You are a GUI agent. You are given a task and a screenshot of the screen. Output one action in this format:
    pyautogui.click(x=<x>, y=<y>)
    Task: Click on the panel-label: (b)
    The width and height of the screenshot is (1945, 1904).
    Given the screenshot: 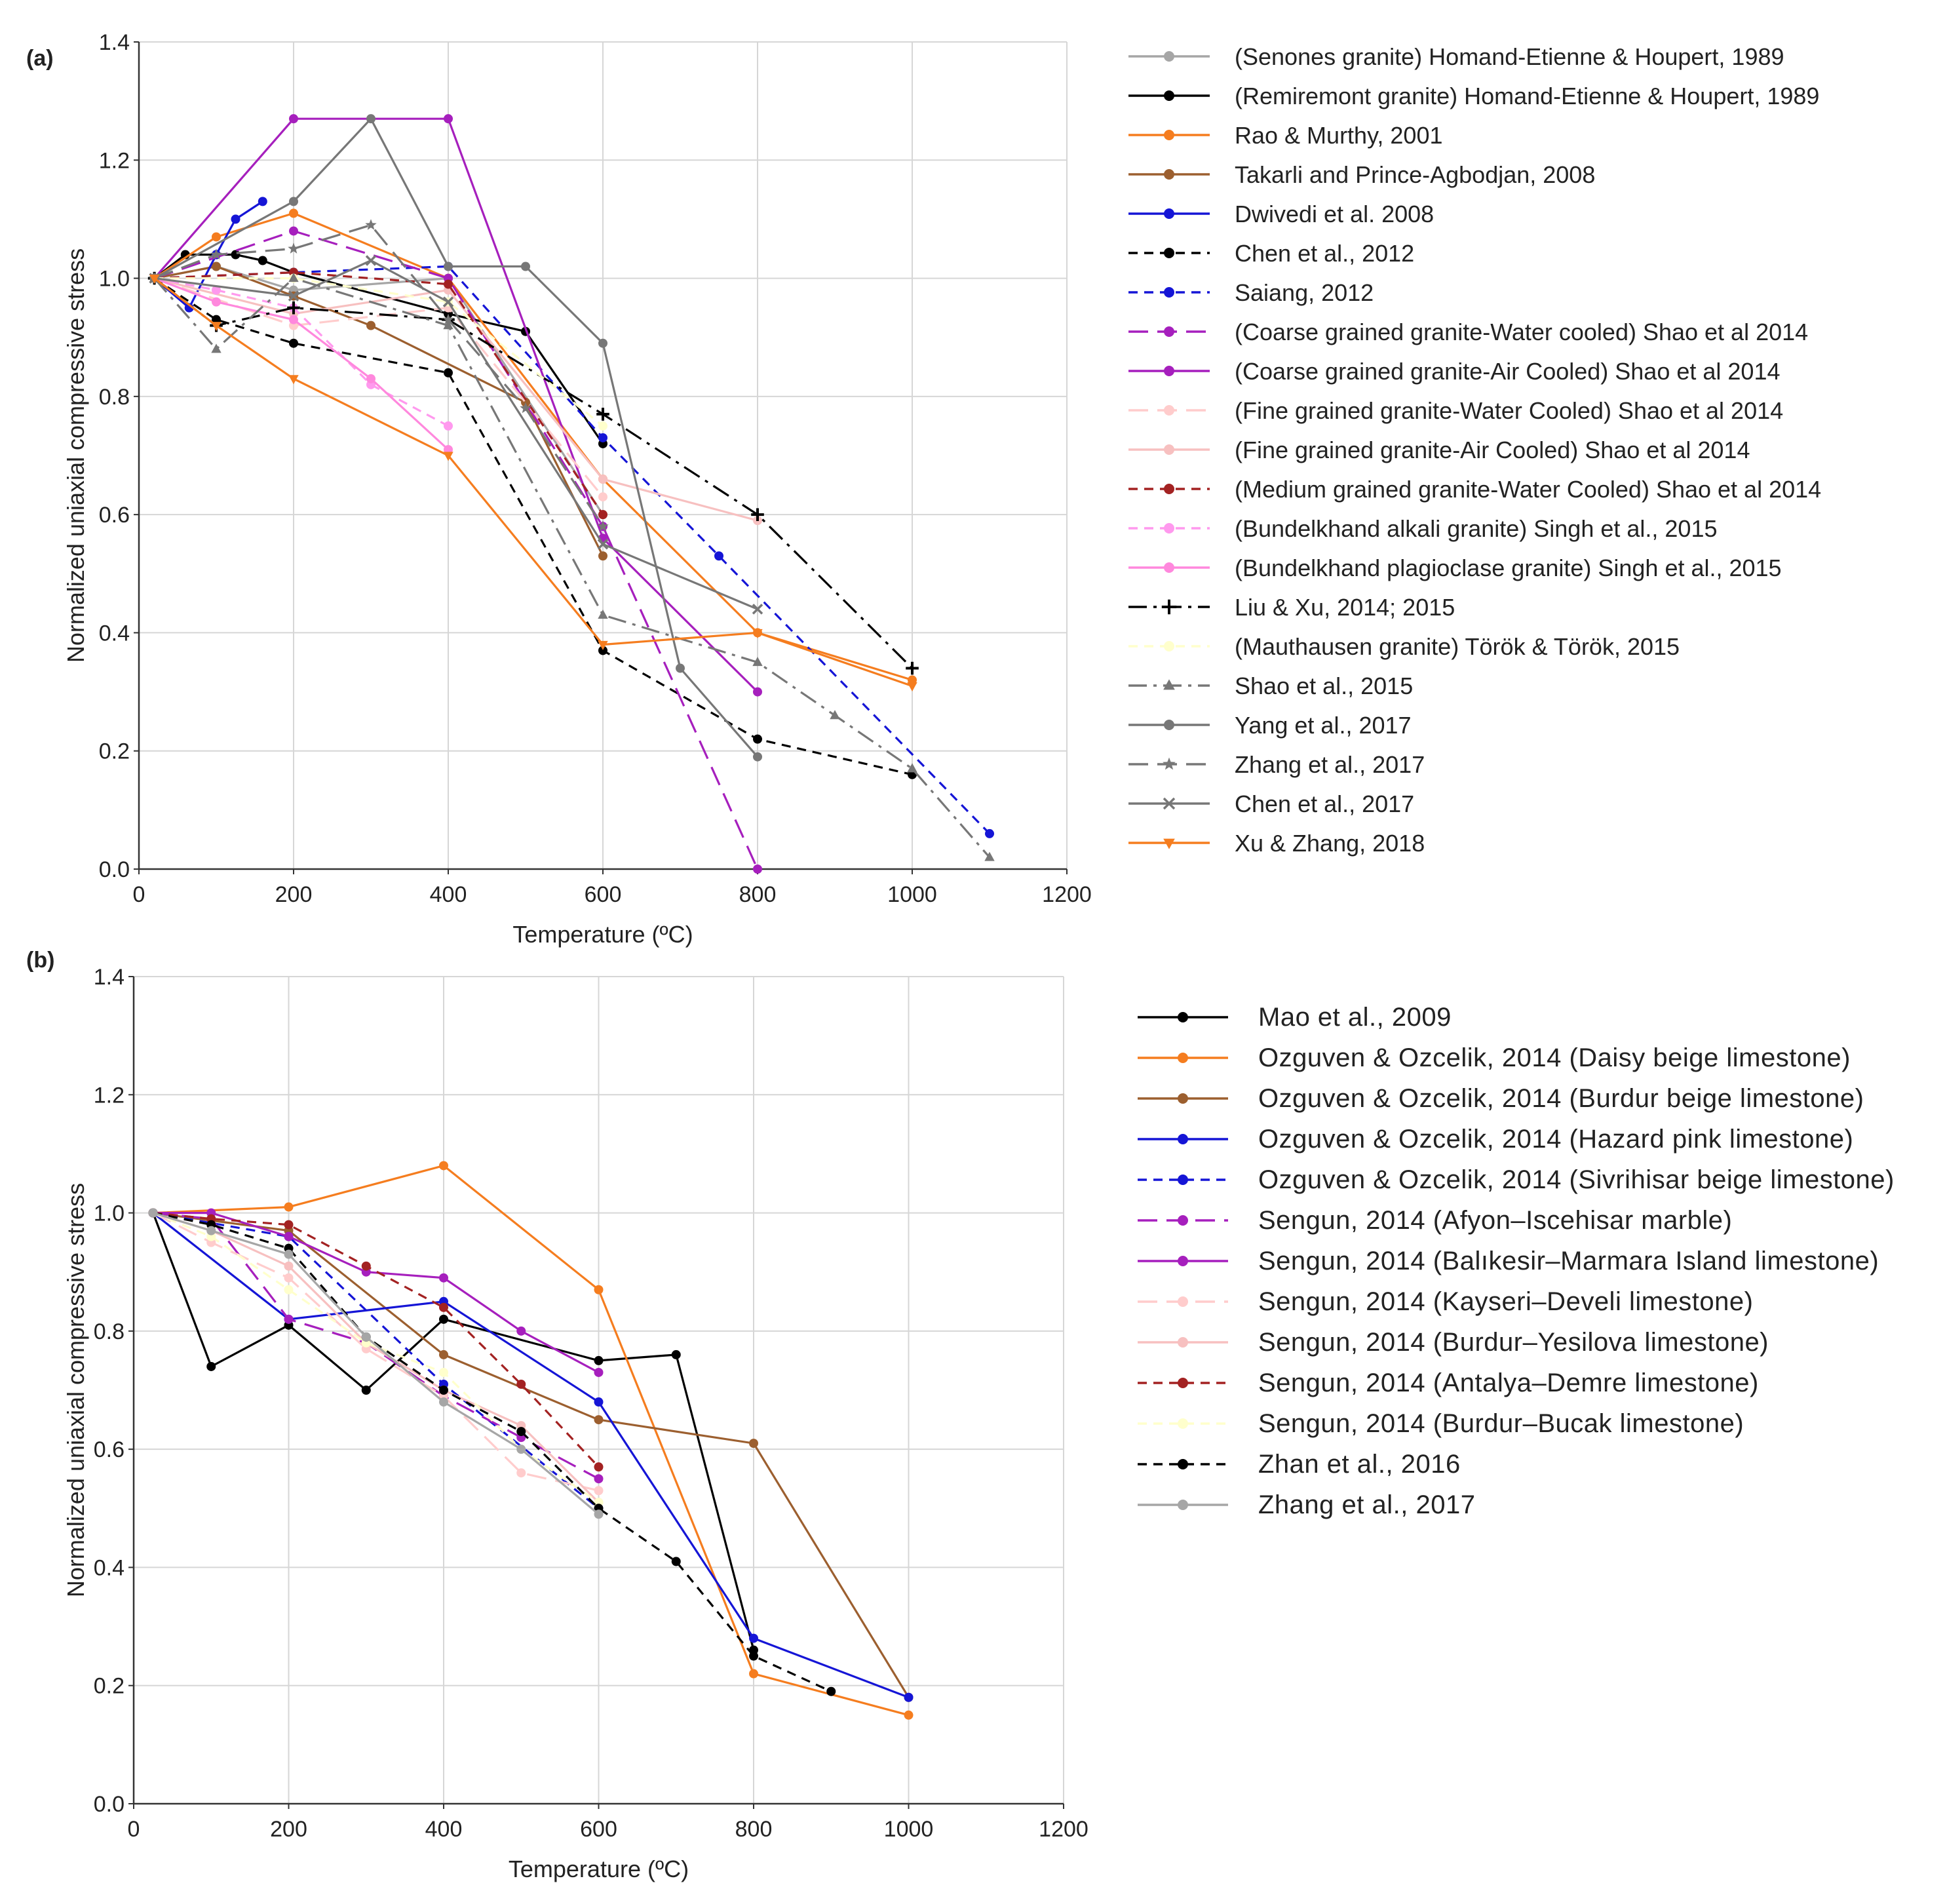 What is the action you would take?
    pyautogui.click(x=40, y=960)
    